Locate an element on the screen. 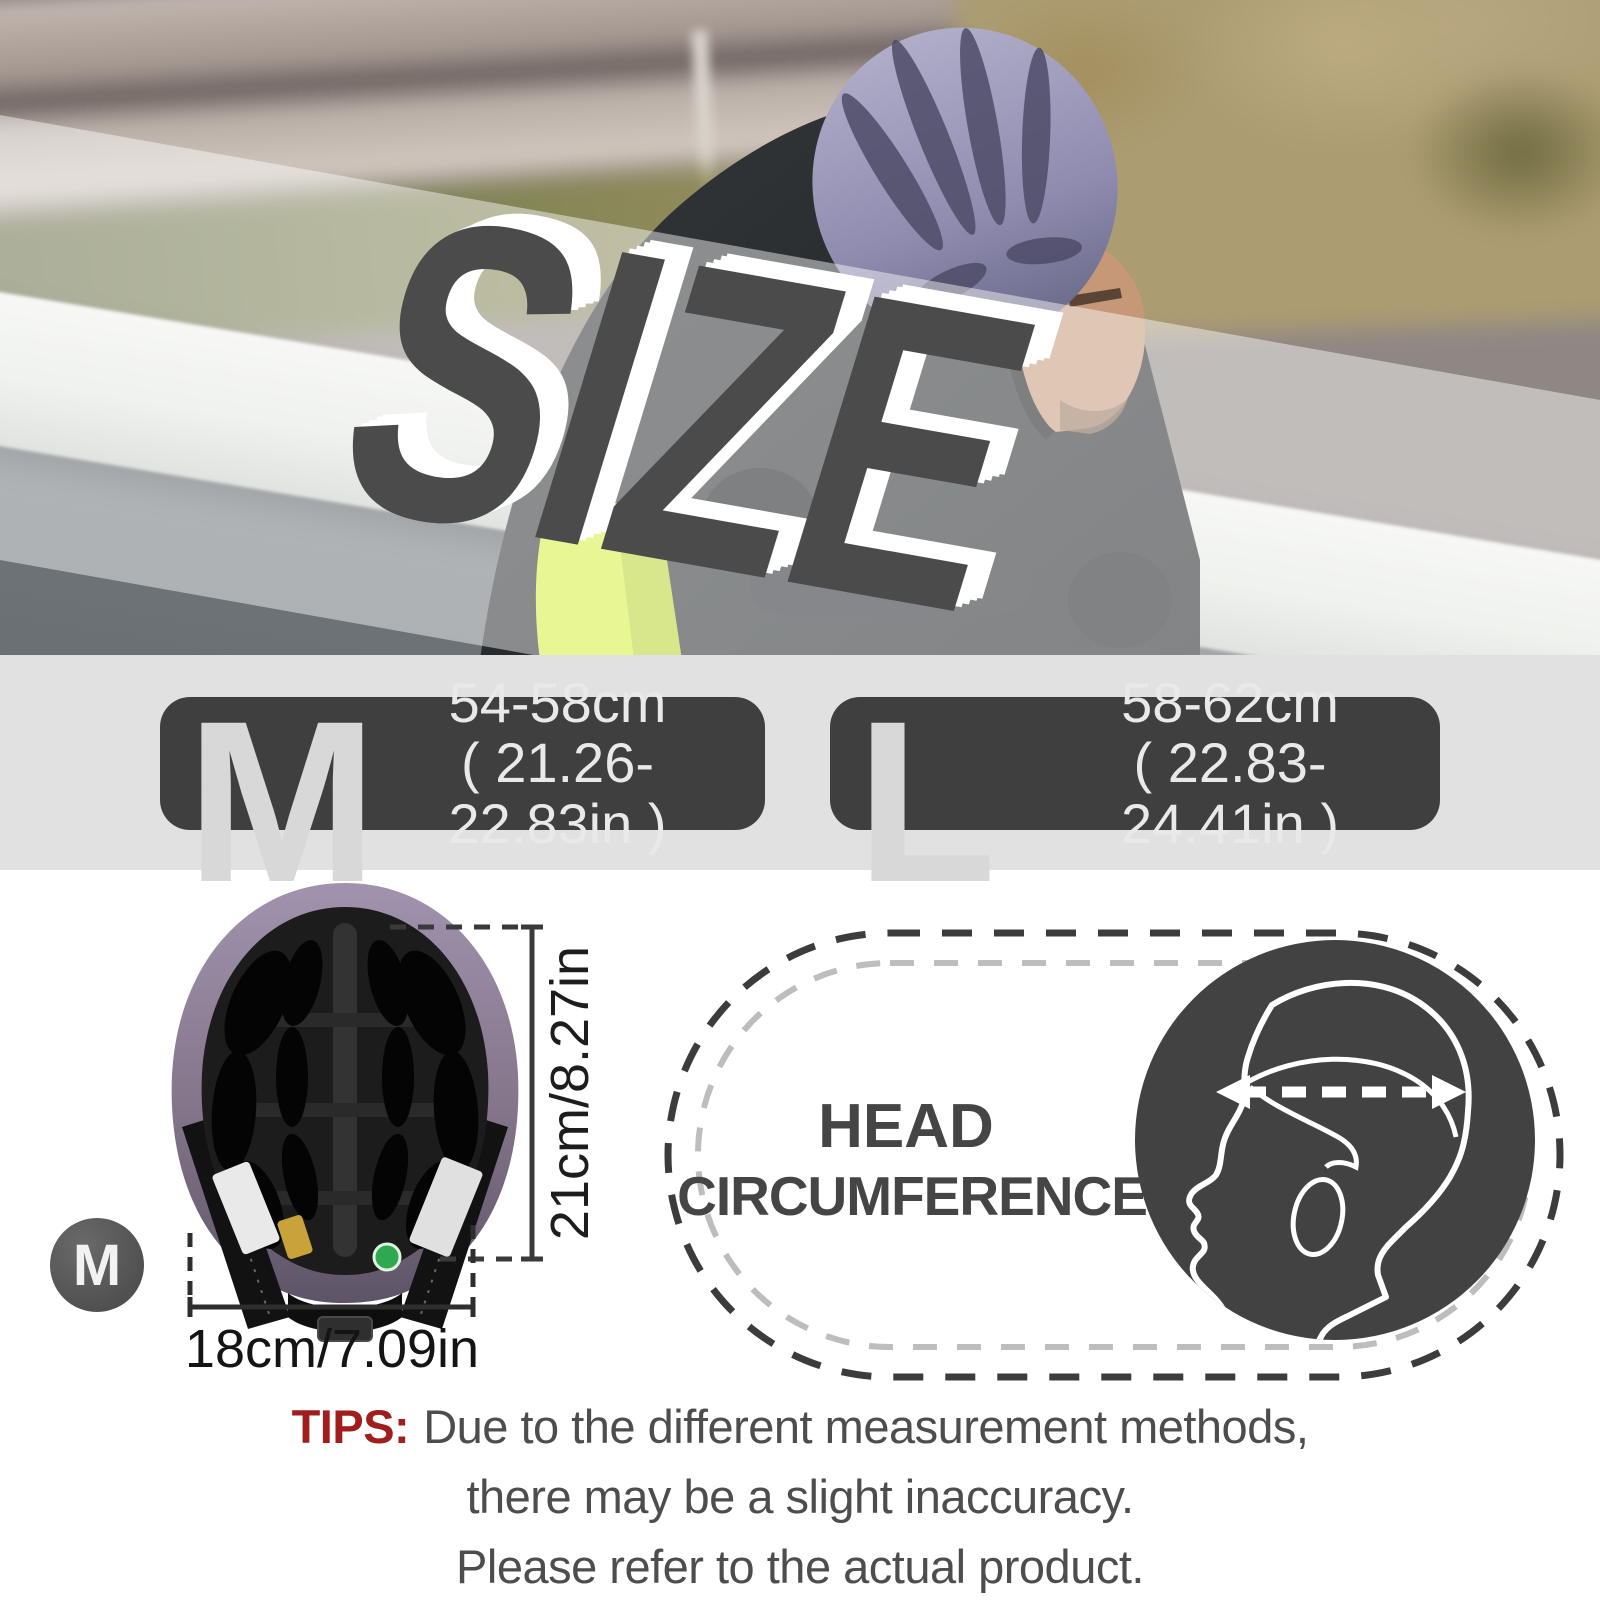  tips-line-2: there may be a slight inaccuracy. is located at coordinates (800, 1496).